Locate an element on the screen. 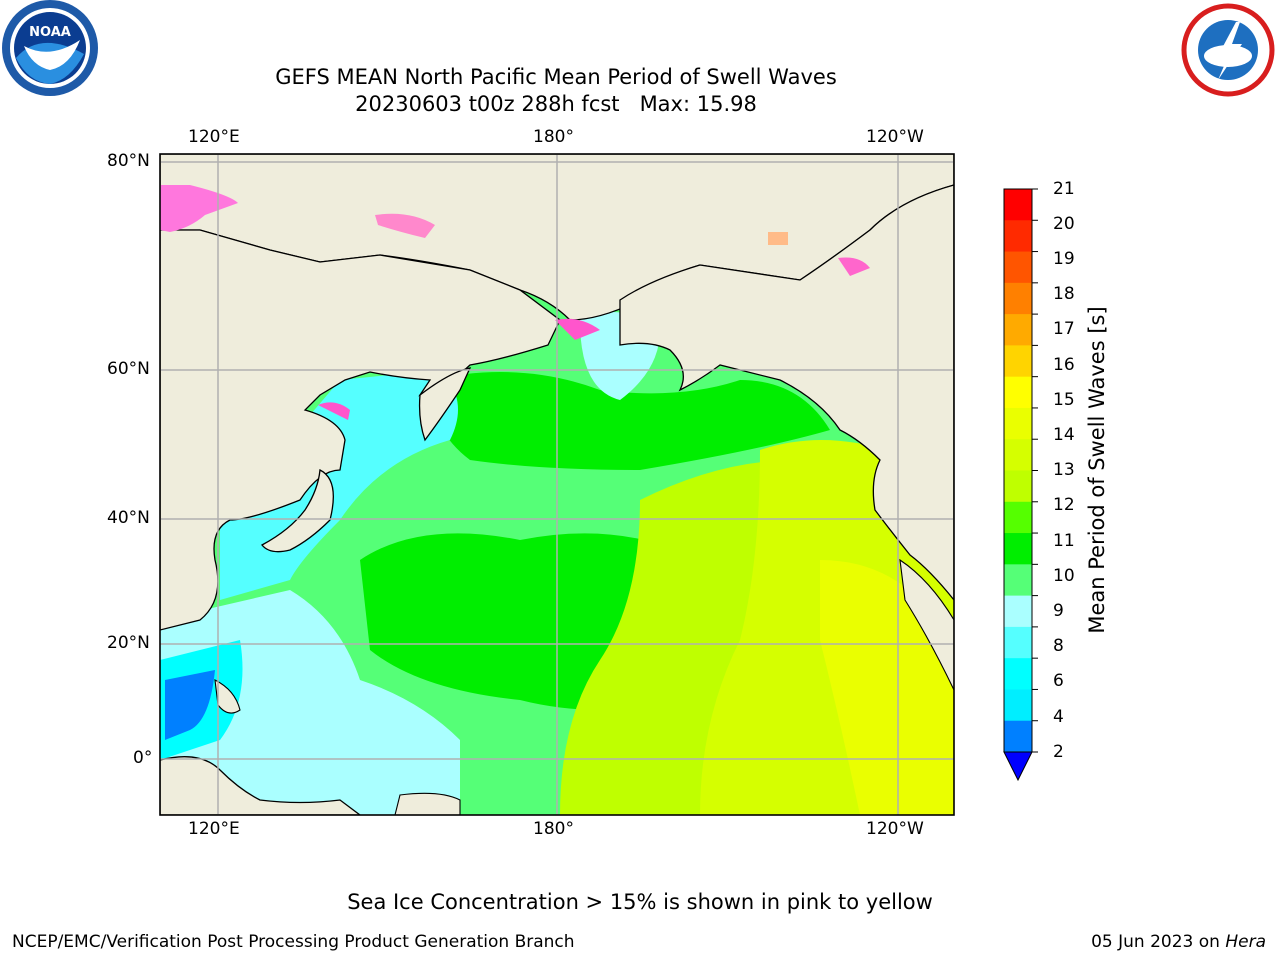 This screenshot has width=1280, height=960. sea-ice-bering-strait is located at coordinates (577, 329).